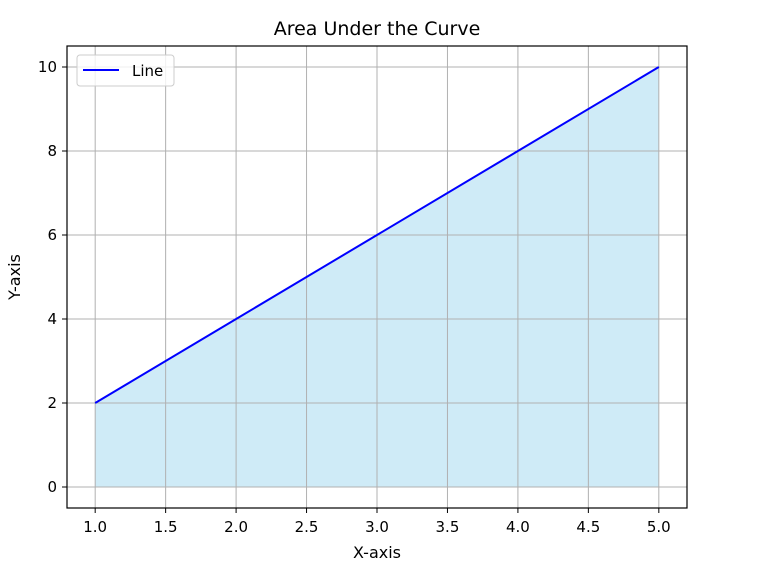  Describe the element at coordinates (166, 527) in the screenshot. I see `x-tick-label: 1.5` at that location.